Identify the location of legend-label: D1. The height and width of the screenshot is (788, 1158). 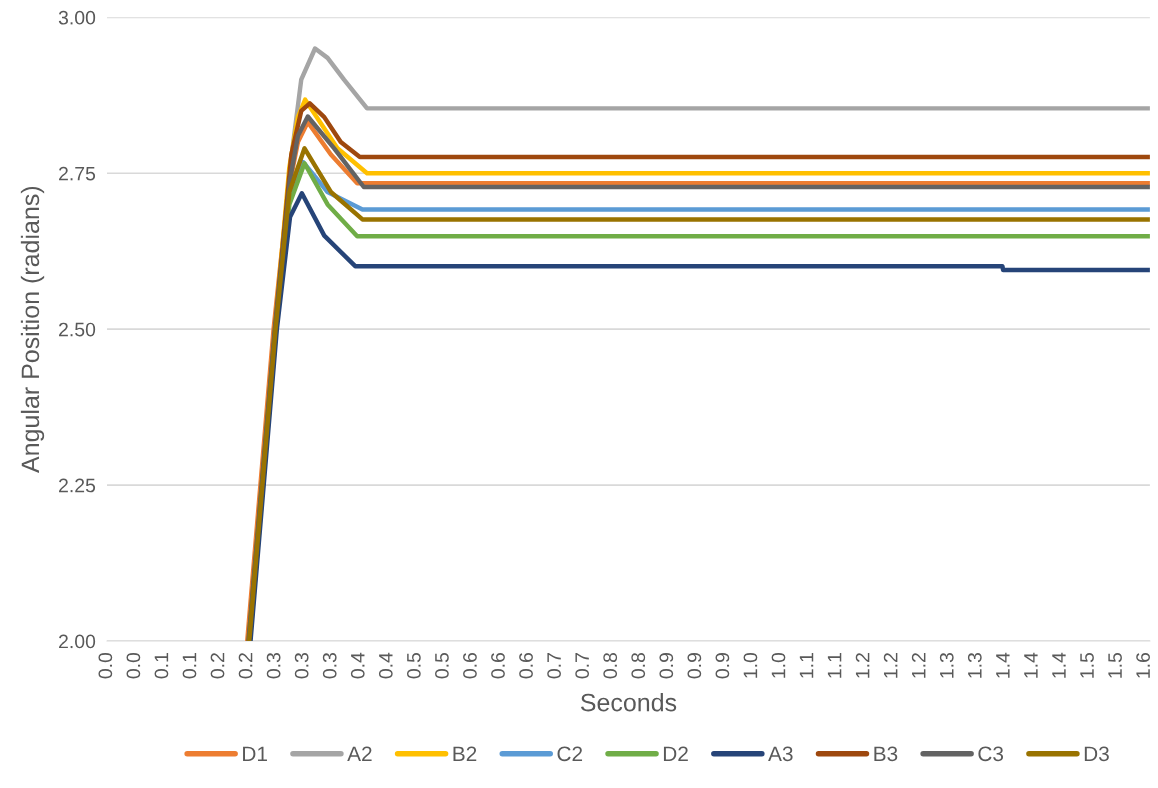
(255, 753).